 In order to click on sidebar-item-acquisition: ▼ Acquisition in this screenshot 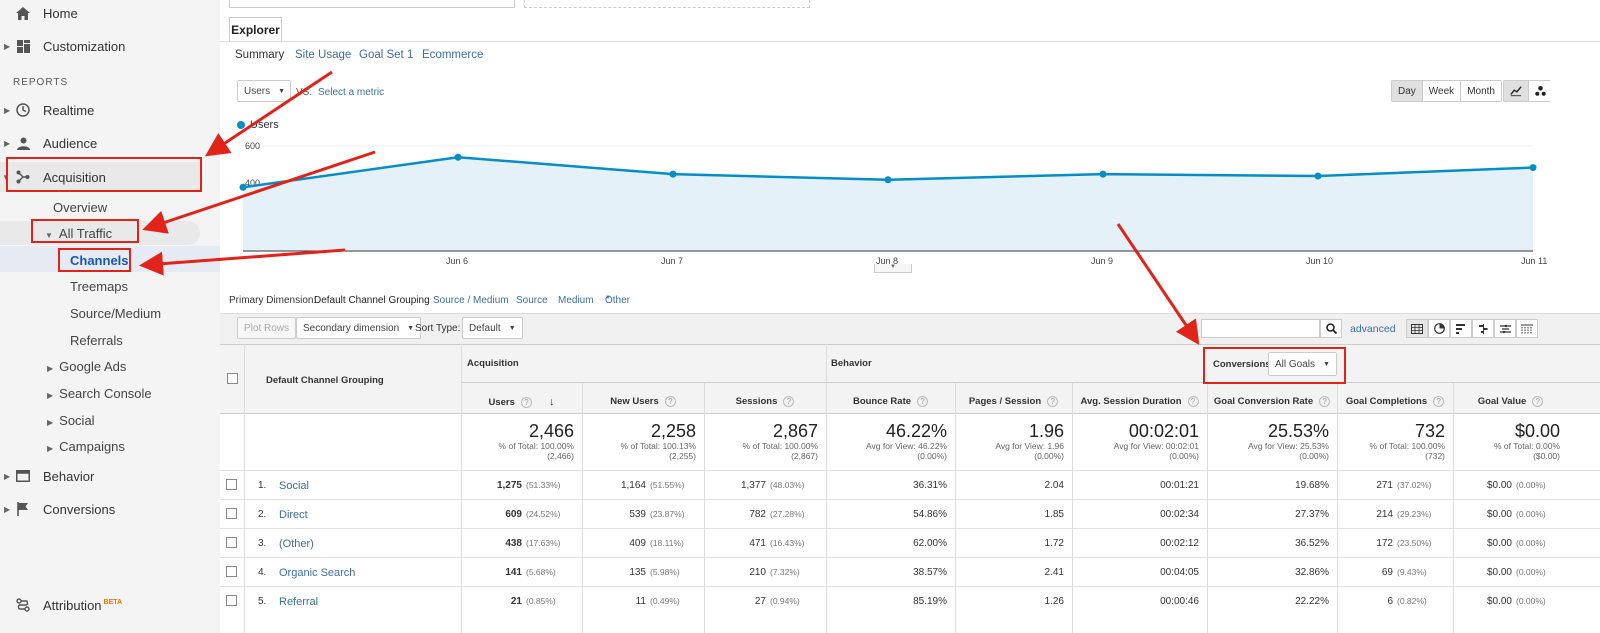, I will do `click(110, 177)`.